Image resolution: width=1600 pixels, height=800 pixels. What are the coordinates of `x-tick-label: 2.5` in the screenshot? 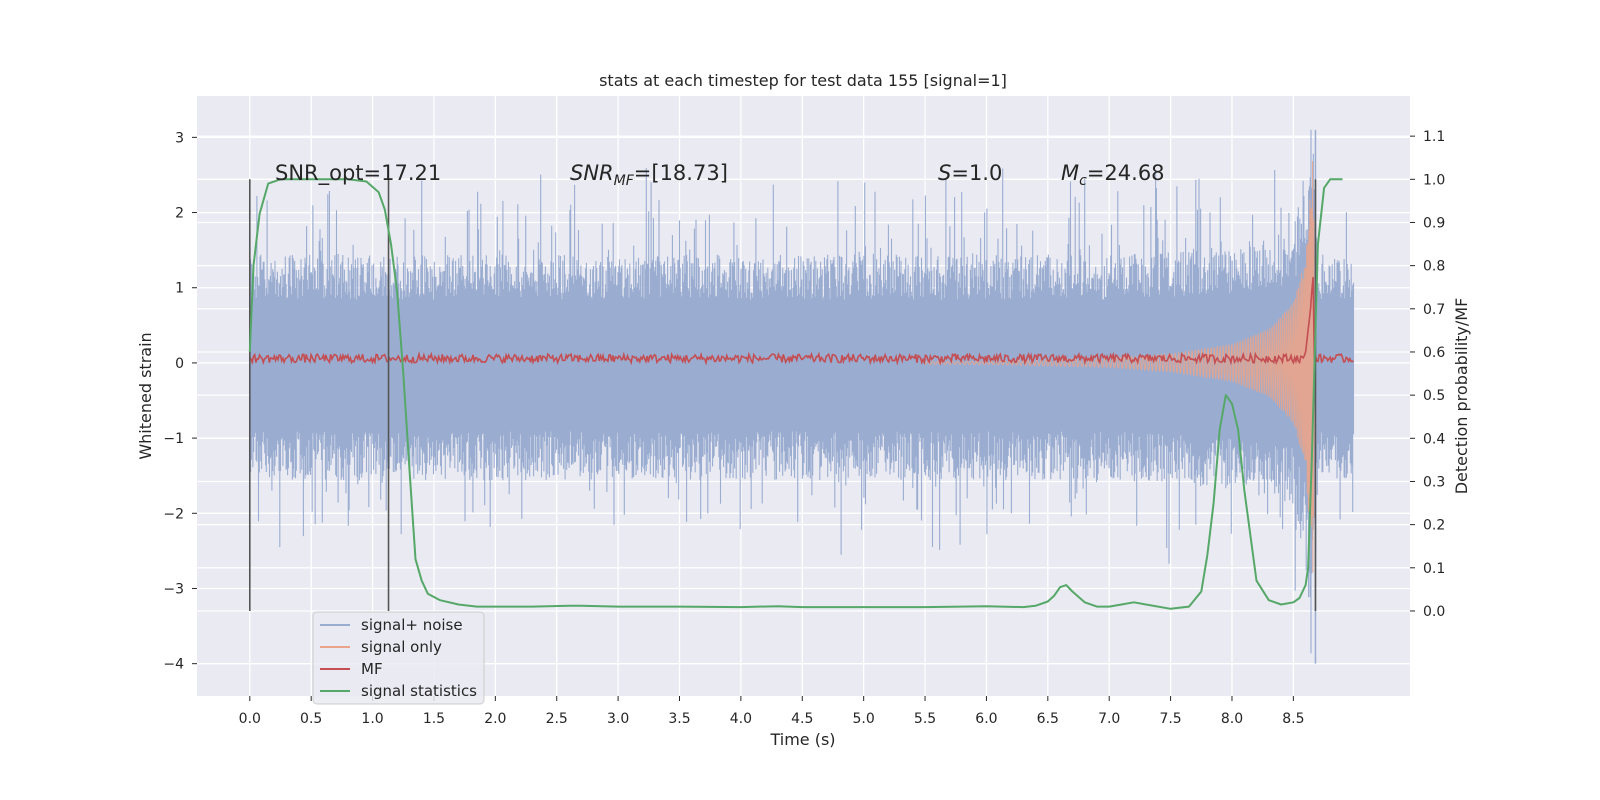 It's located at (557, 719).